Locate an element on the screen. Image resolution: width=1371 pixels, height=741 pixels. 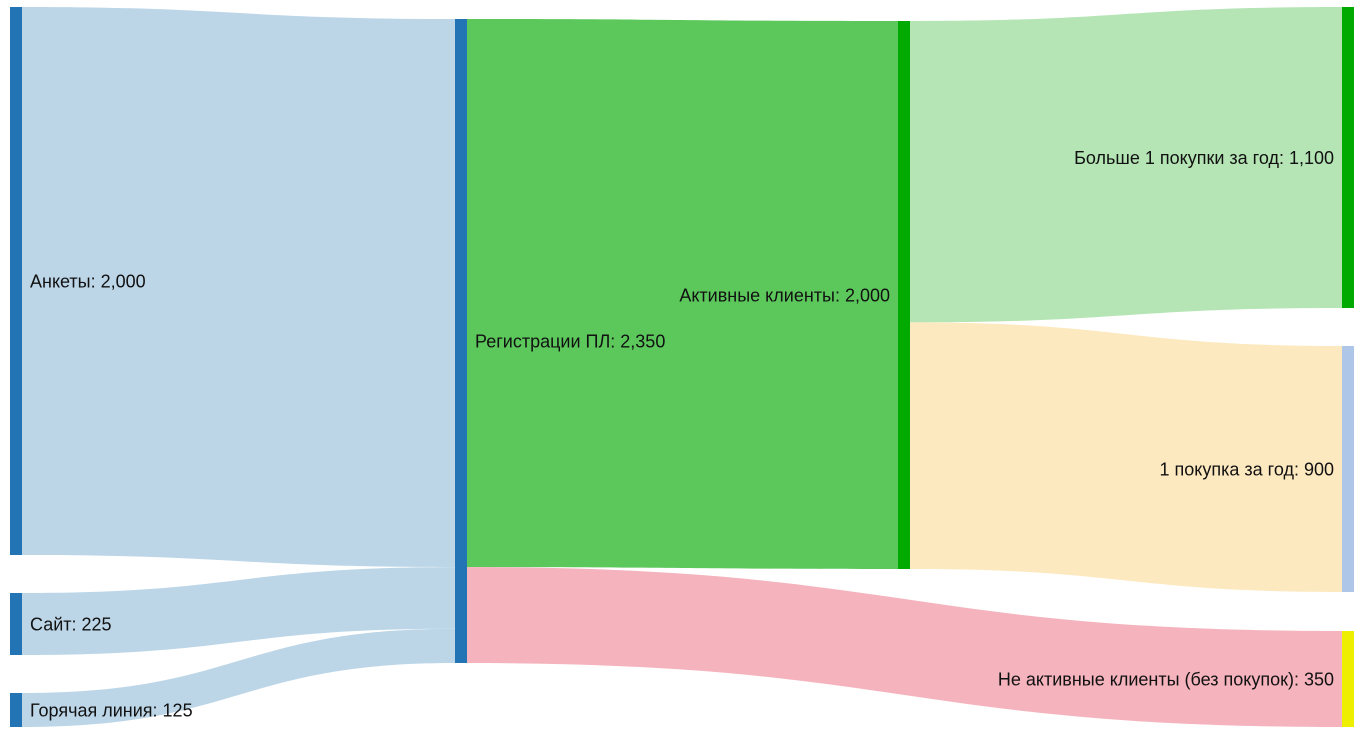
node-ankety is located at coordinates (16, 281).